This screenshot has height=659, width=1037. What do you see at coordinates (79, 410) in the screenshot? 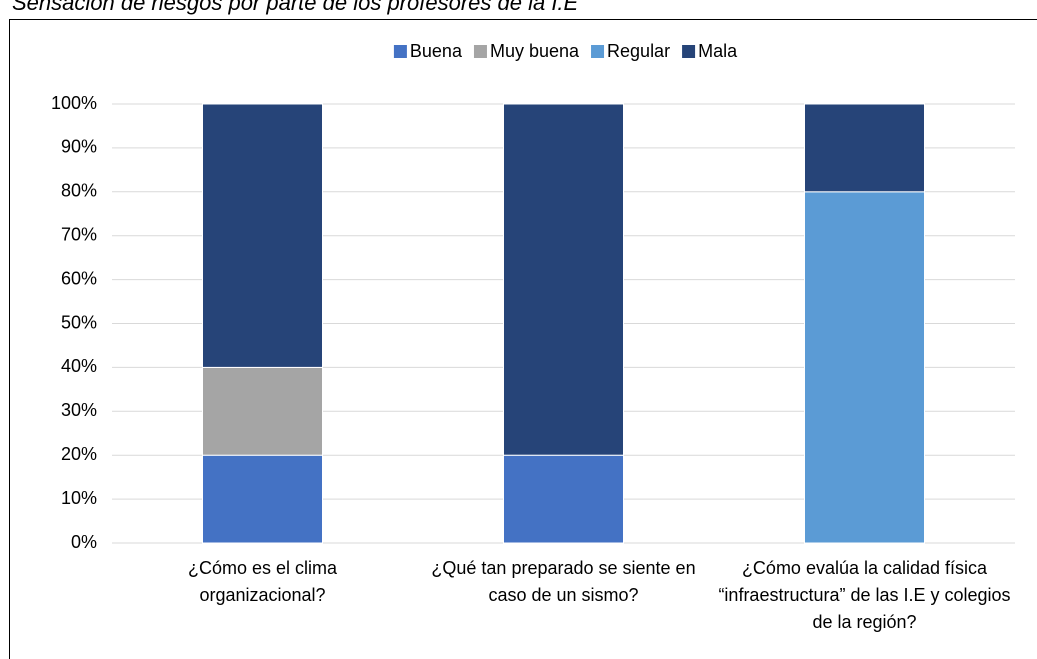
I see `y-tick-label: 30%` at bounding box center [79, 410].